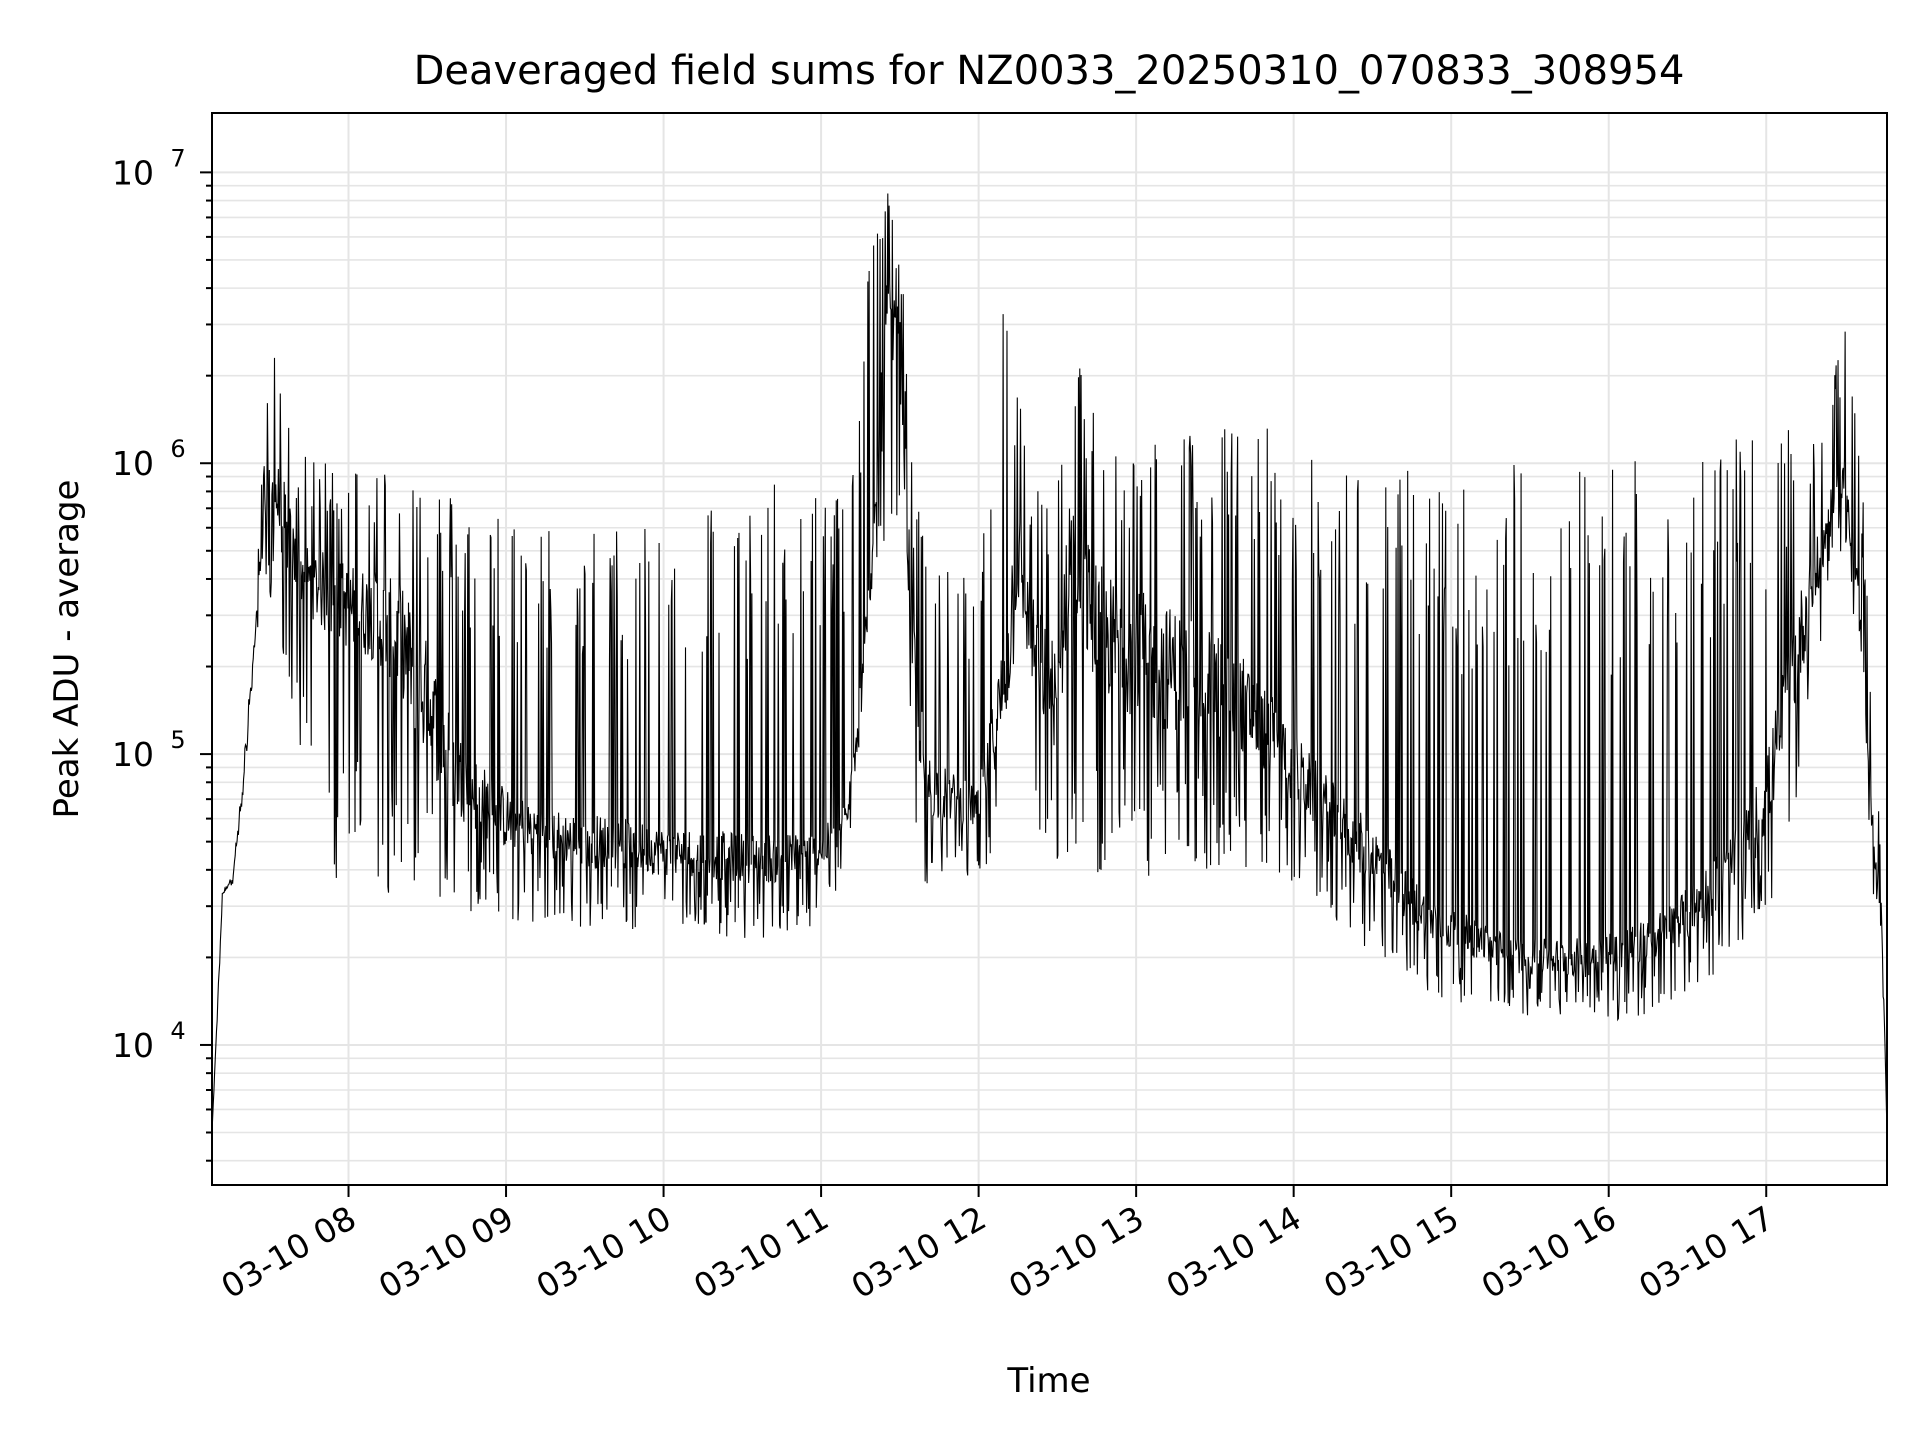 Image resolution: width=1920 pixels, height=1445 pixels. I want to click on y-tick-label-exponent: 5, so click(177, 740).